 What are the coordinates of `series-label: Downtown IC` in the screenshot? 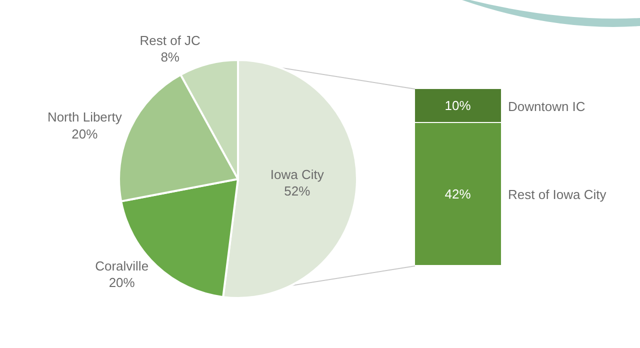 It's located at (547, 106).